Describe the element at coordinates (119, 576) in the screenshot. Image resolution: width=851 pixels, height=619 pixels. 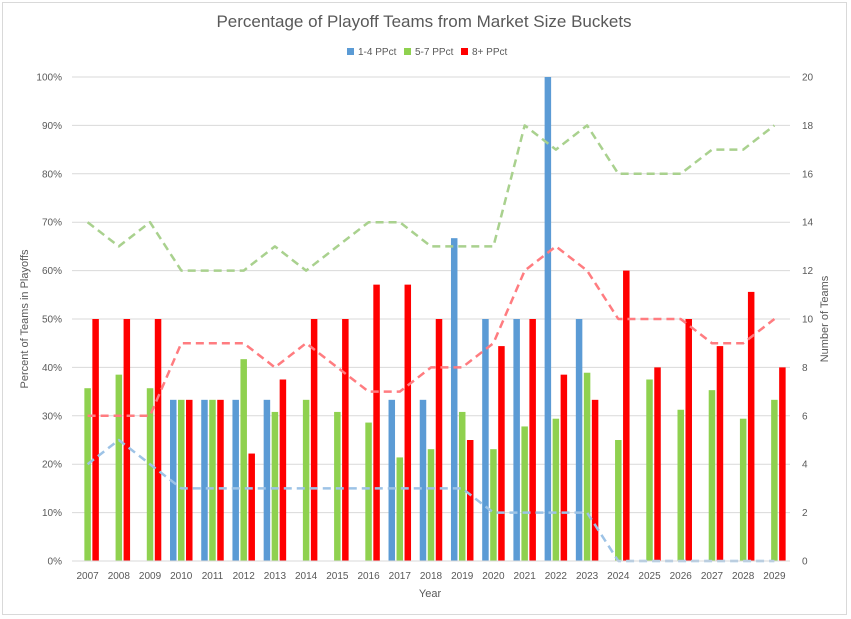
I see `x-tick-label: 2008` at that location.